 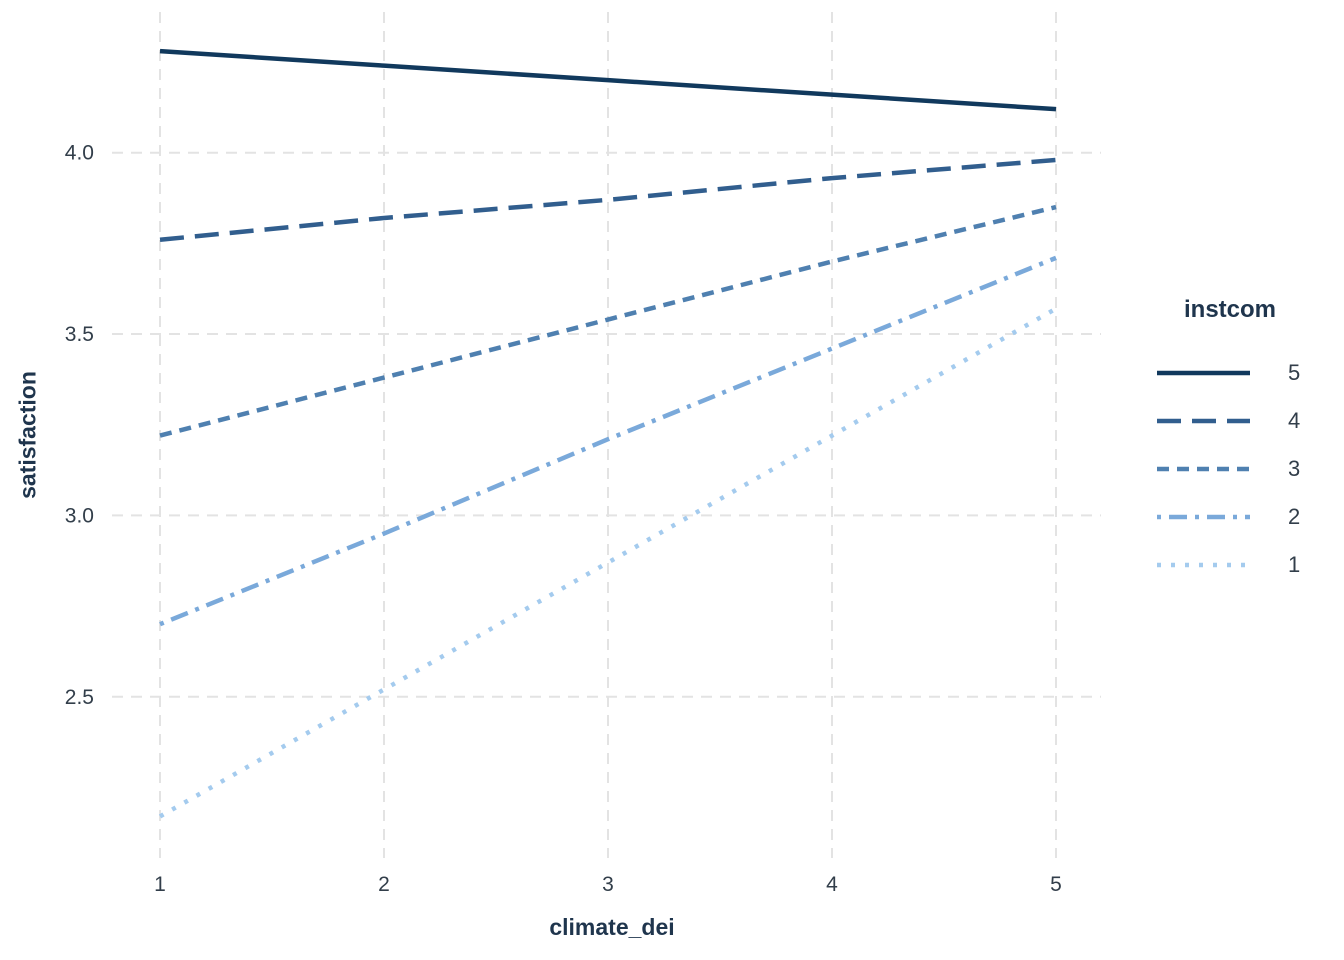 I want to click on legend-title: instcom, so click(x=1229, y=309).